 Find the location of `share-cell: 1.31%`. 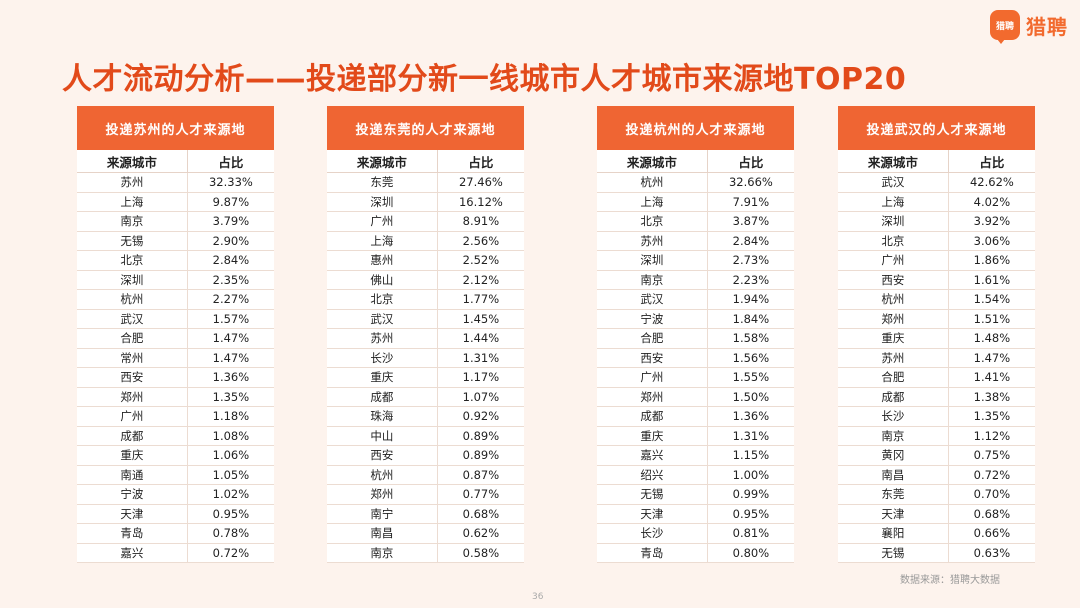

share-cell: 1.31% is located at coordinates (480, 358).